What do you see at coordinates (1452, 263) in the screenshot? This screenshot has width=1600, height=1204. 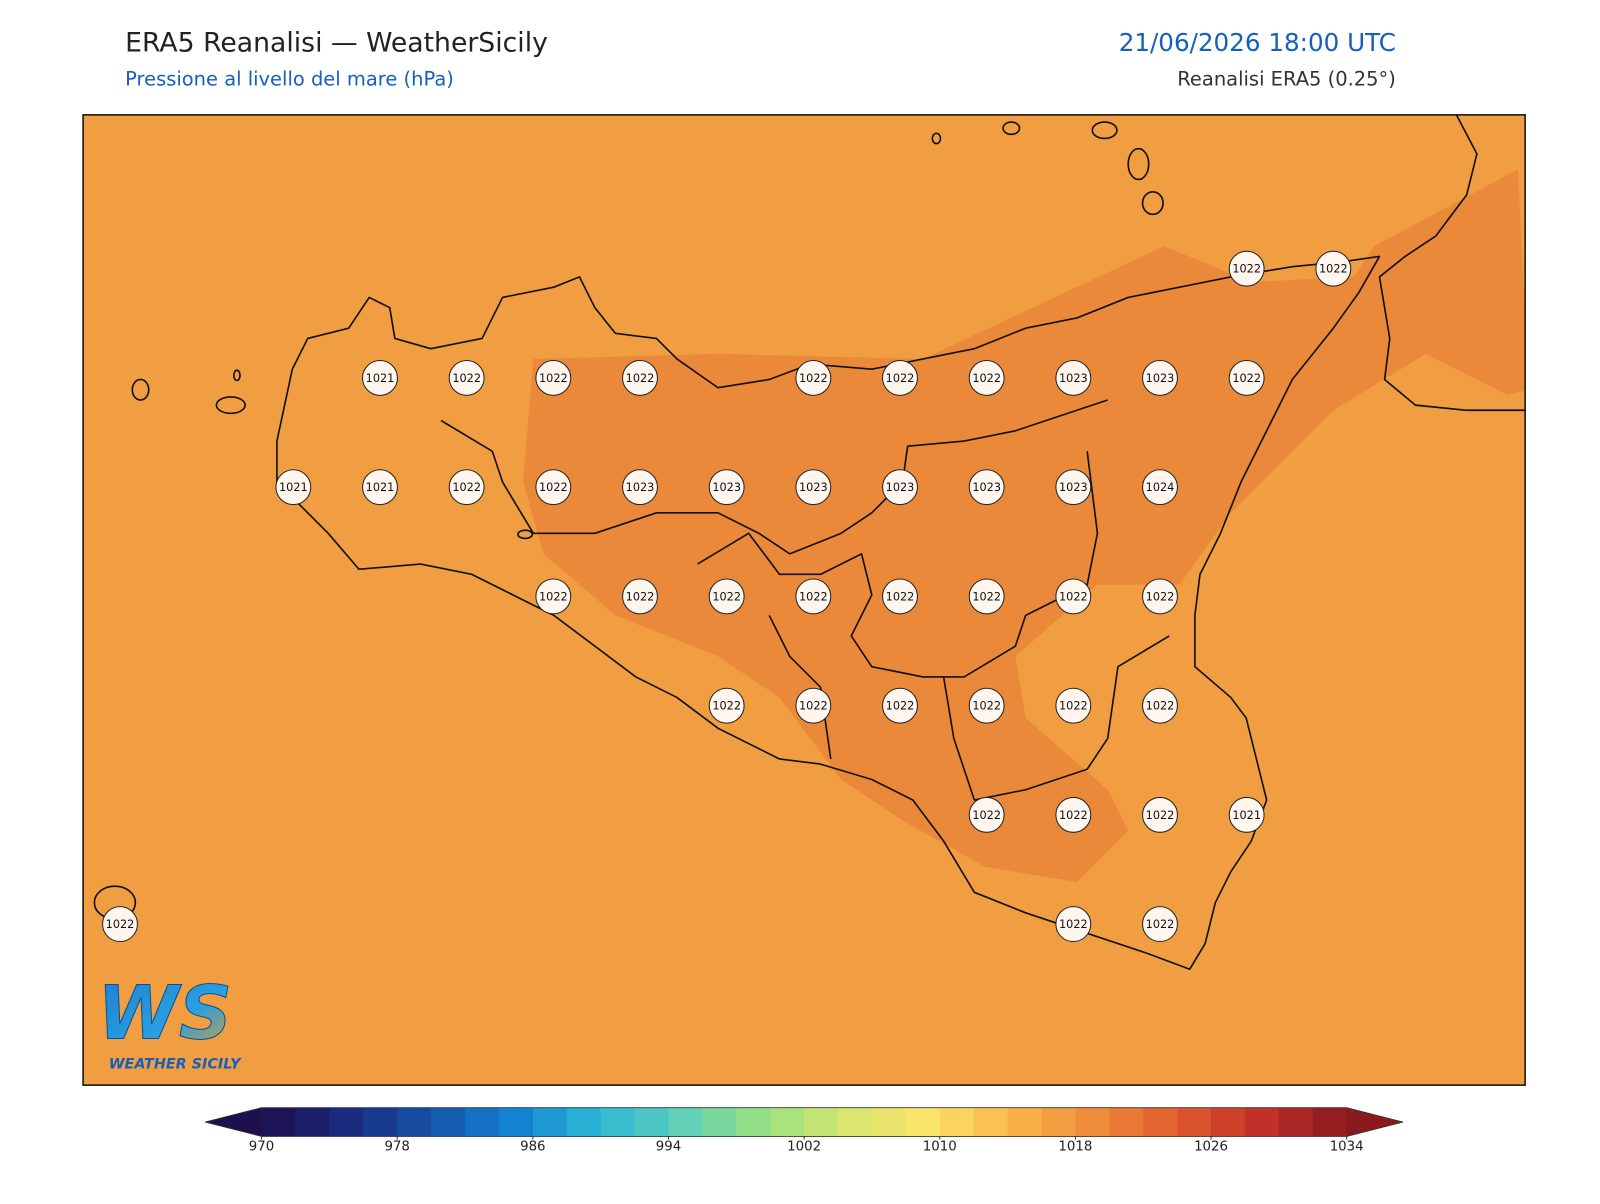 I see `coastline` at bounding box center [1452, 263].